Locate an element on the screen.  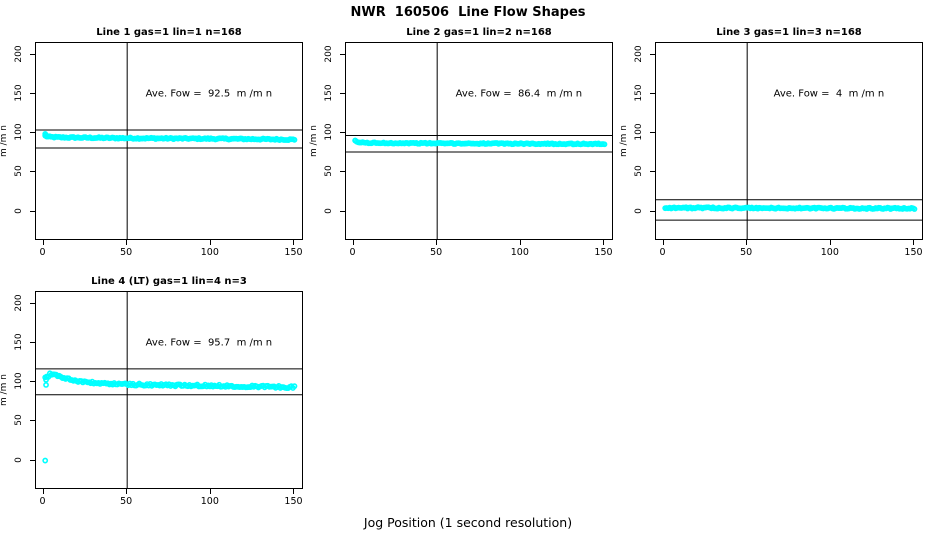
plot-area: Ave. Fow = 4 m /m n is located at coordinates (789, 141).